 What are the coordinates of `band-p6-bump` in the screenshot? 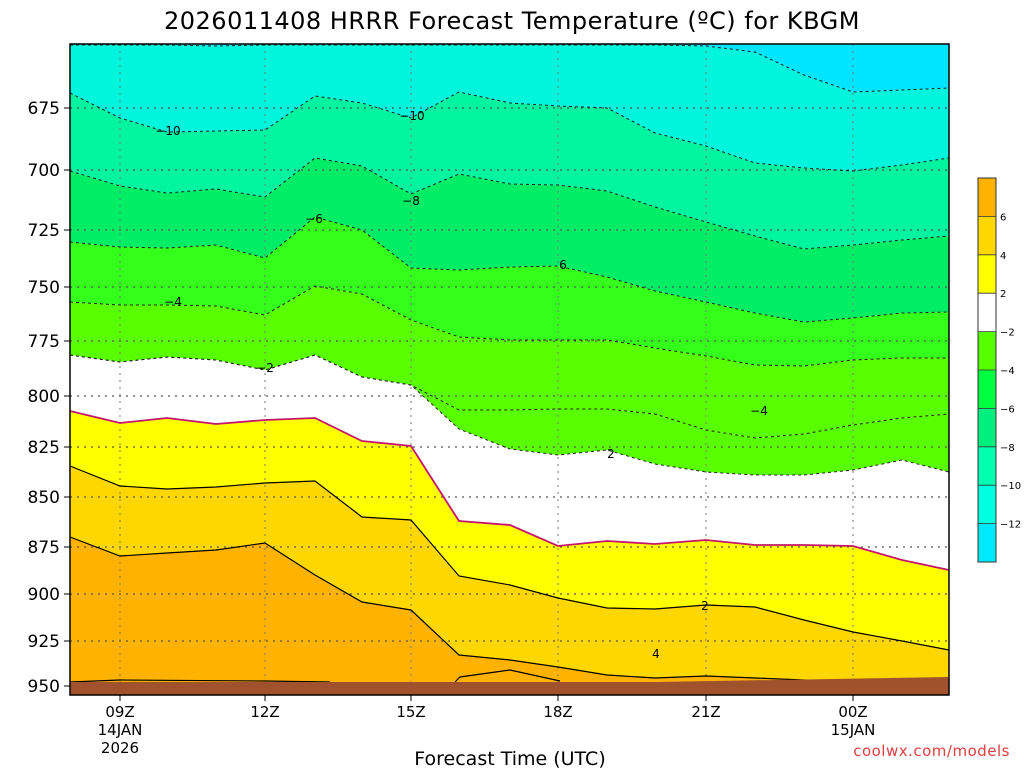 It's located at (507, 676).